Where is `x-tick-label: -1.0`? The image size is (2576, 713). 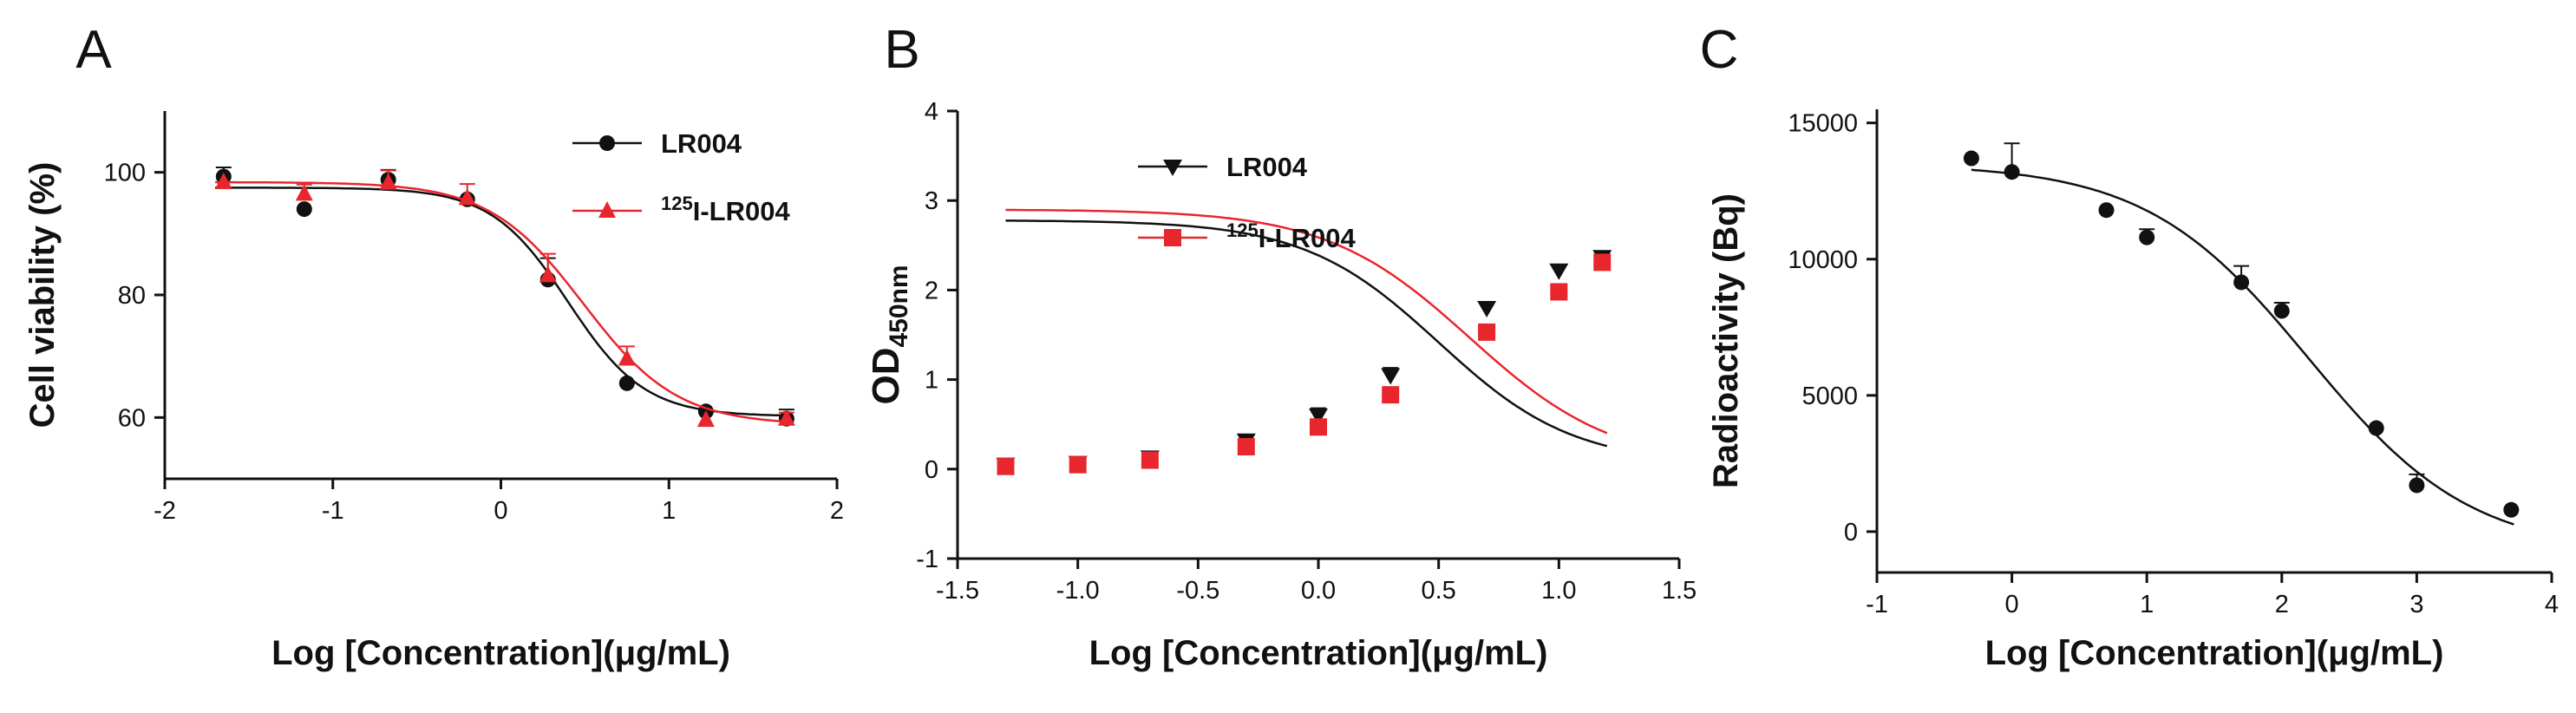 x-tick-label: -1.0 is located at coordinates (1078, 591).